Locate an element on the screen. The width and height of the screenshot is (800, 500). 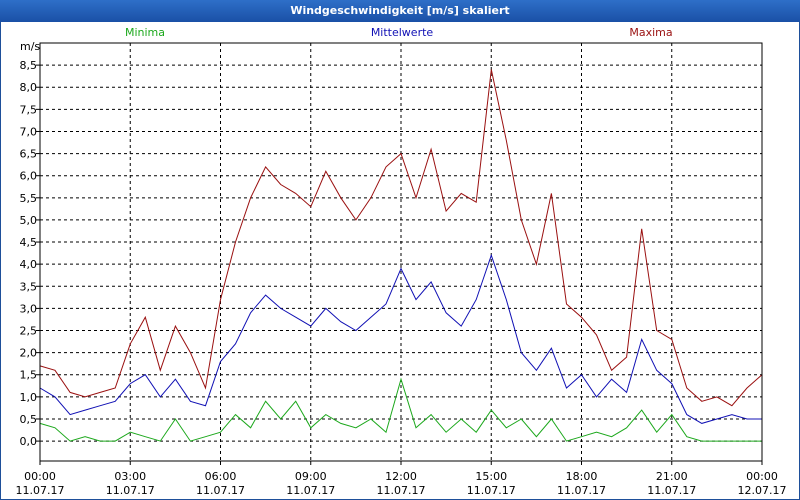
x-tick-time-label: 21:00 is located at coordinates (672, 476).